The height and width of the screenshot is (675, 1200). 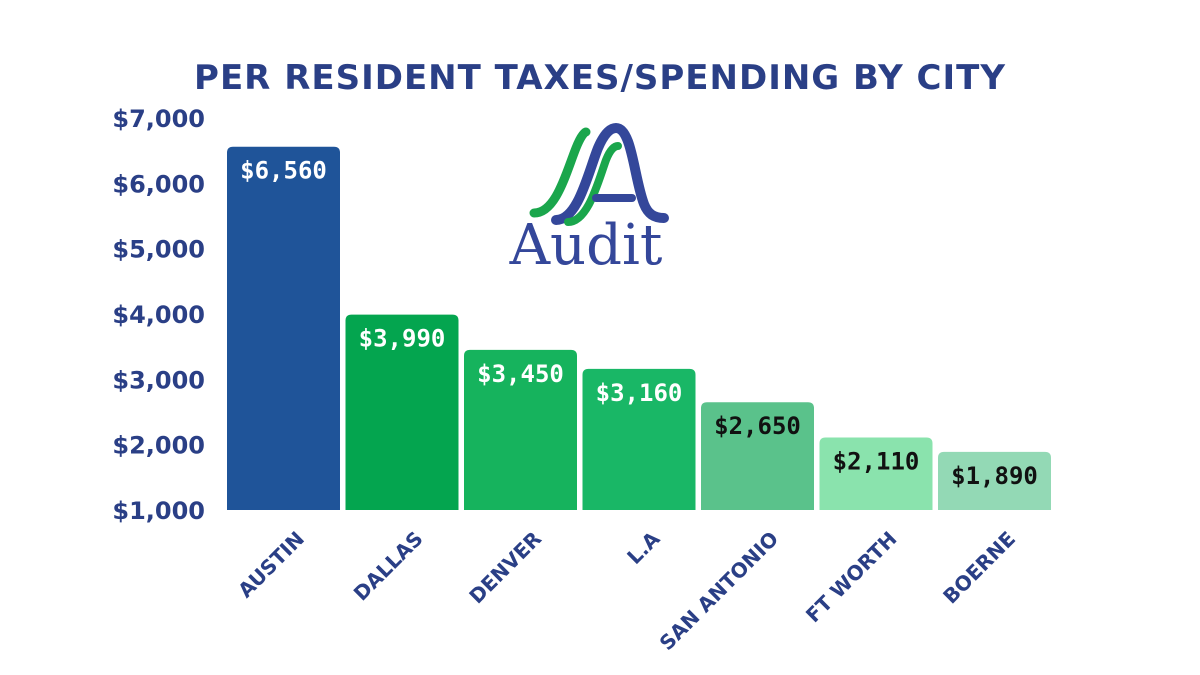 What do you see at coordinates (158, 511) in the screenshot?
I see `y-tick-label: $1,000` at bounding box center [158, 511].